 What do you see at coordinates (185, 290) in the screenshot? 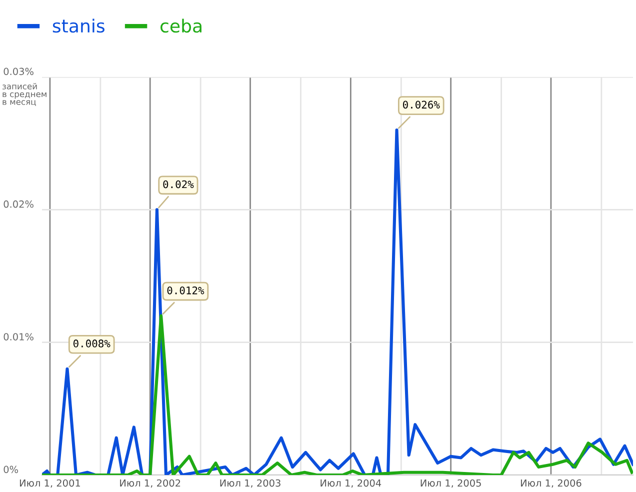
I see `annotation: 0.012%` at bounding box center [185, 290].